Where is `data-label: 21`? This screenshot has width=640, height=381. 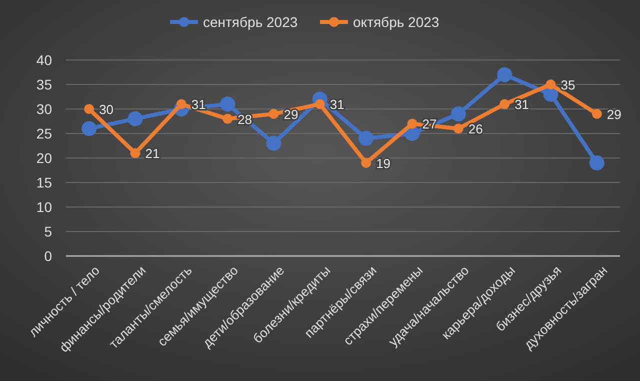
data-label: 21 is located at coordinates (152, 154).